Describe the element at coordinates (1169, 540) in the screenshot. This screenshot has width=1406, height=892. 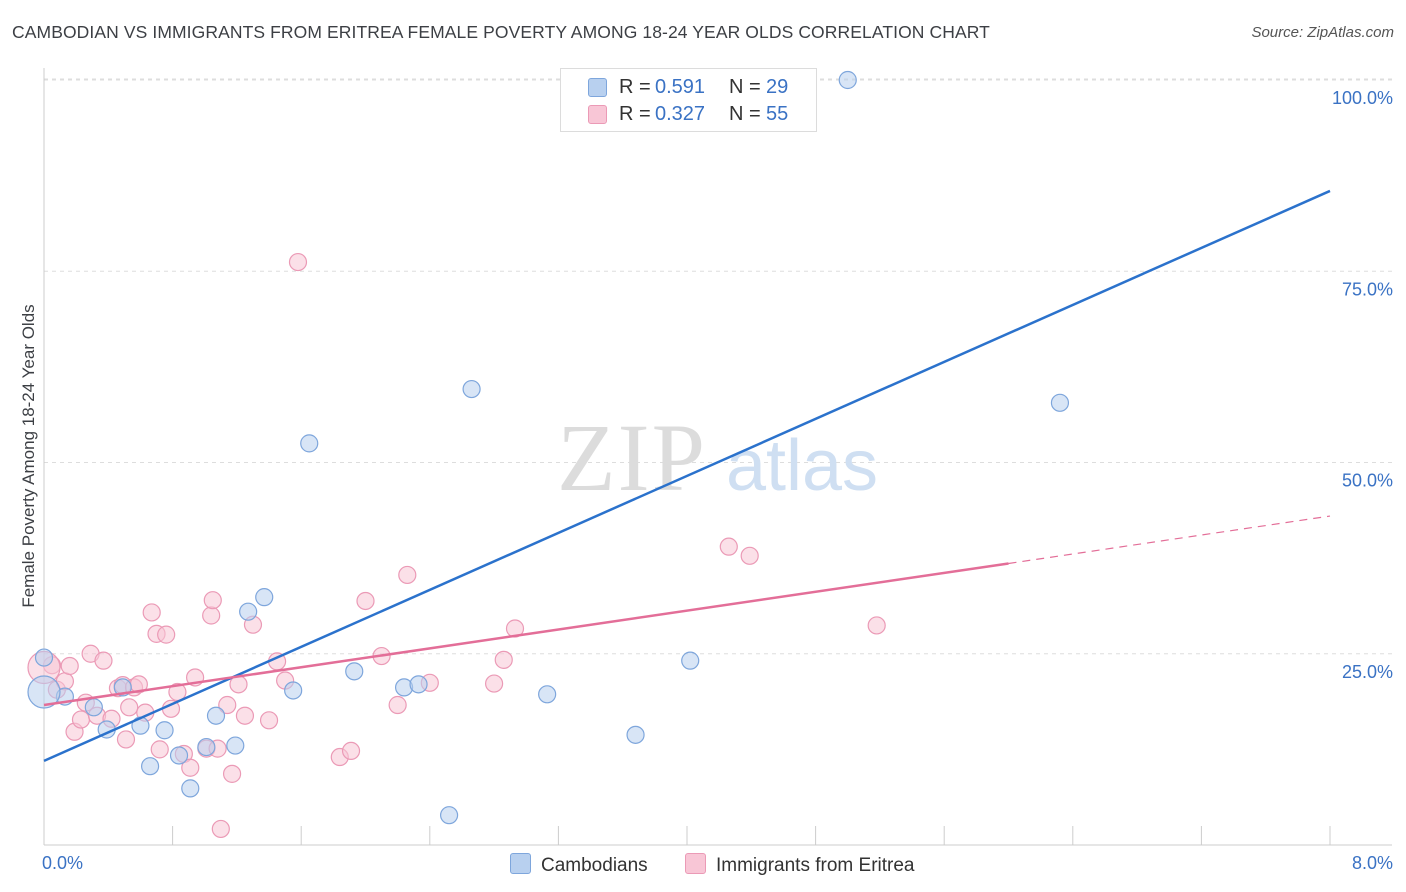
I see `eritrea-trend-extension` at that location.